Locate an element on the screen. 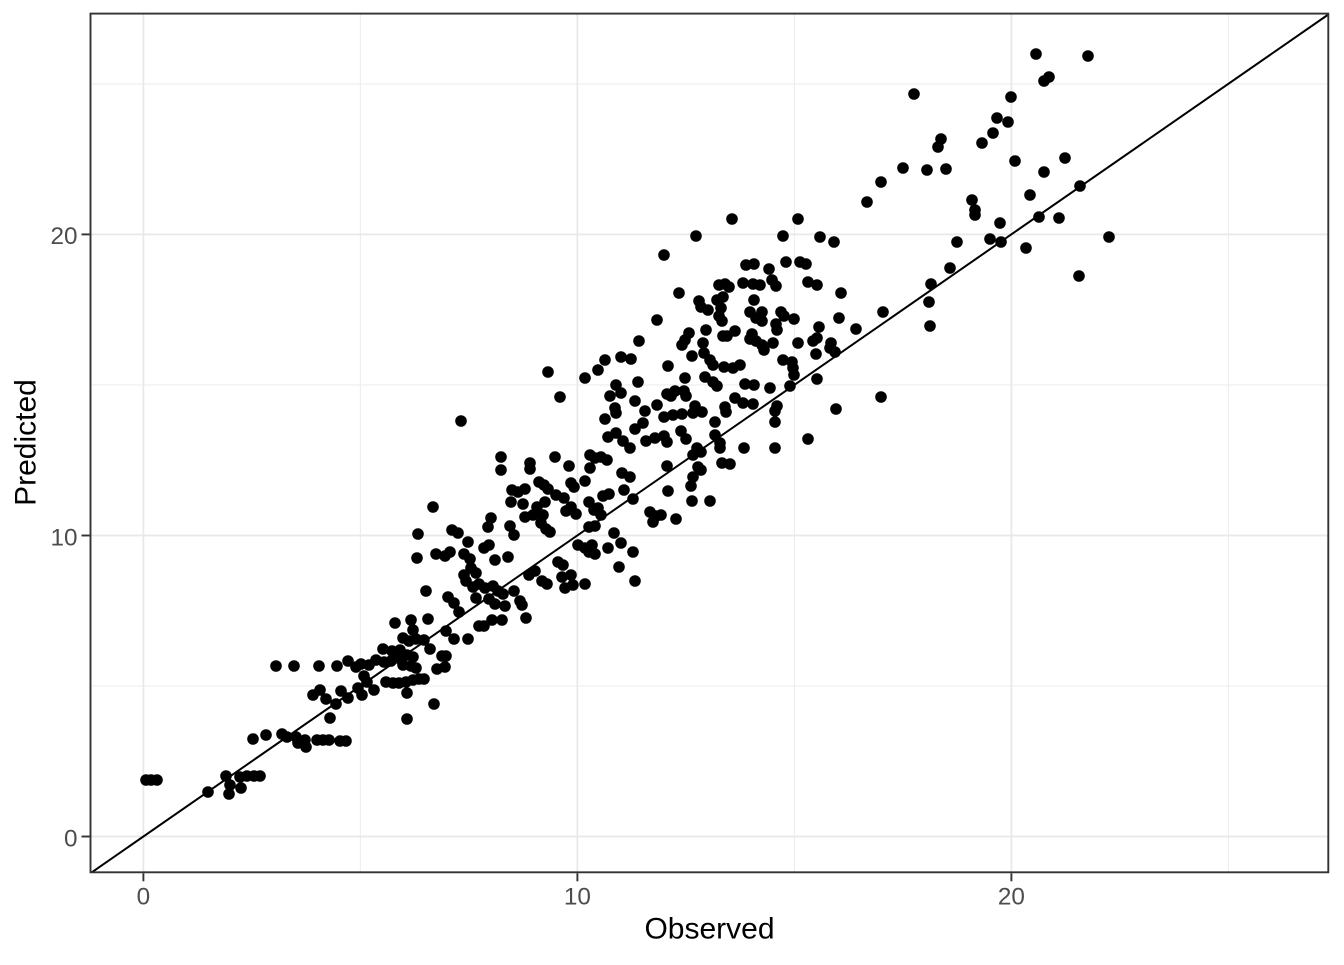 The width and height of the screenshot is (1344, 965). svg-text: Predicted is located at coordinates (26, 442).